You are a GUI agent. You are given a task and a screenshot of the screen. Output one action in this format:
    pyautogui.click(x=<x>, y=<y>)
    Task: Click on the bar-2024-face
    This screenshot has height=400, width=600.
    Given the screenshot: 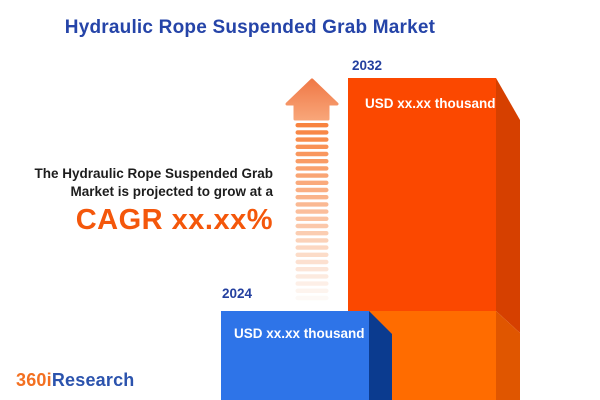 What is the action you would take?
    pyautogui.click(x=295, y=355)
    